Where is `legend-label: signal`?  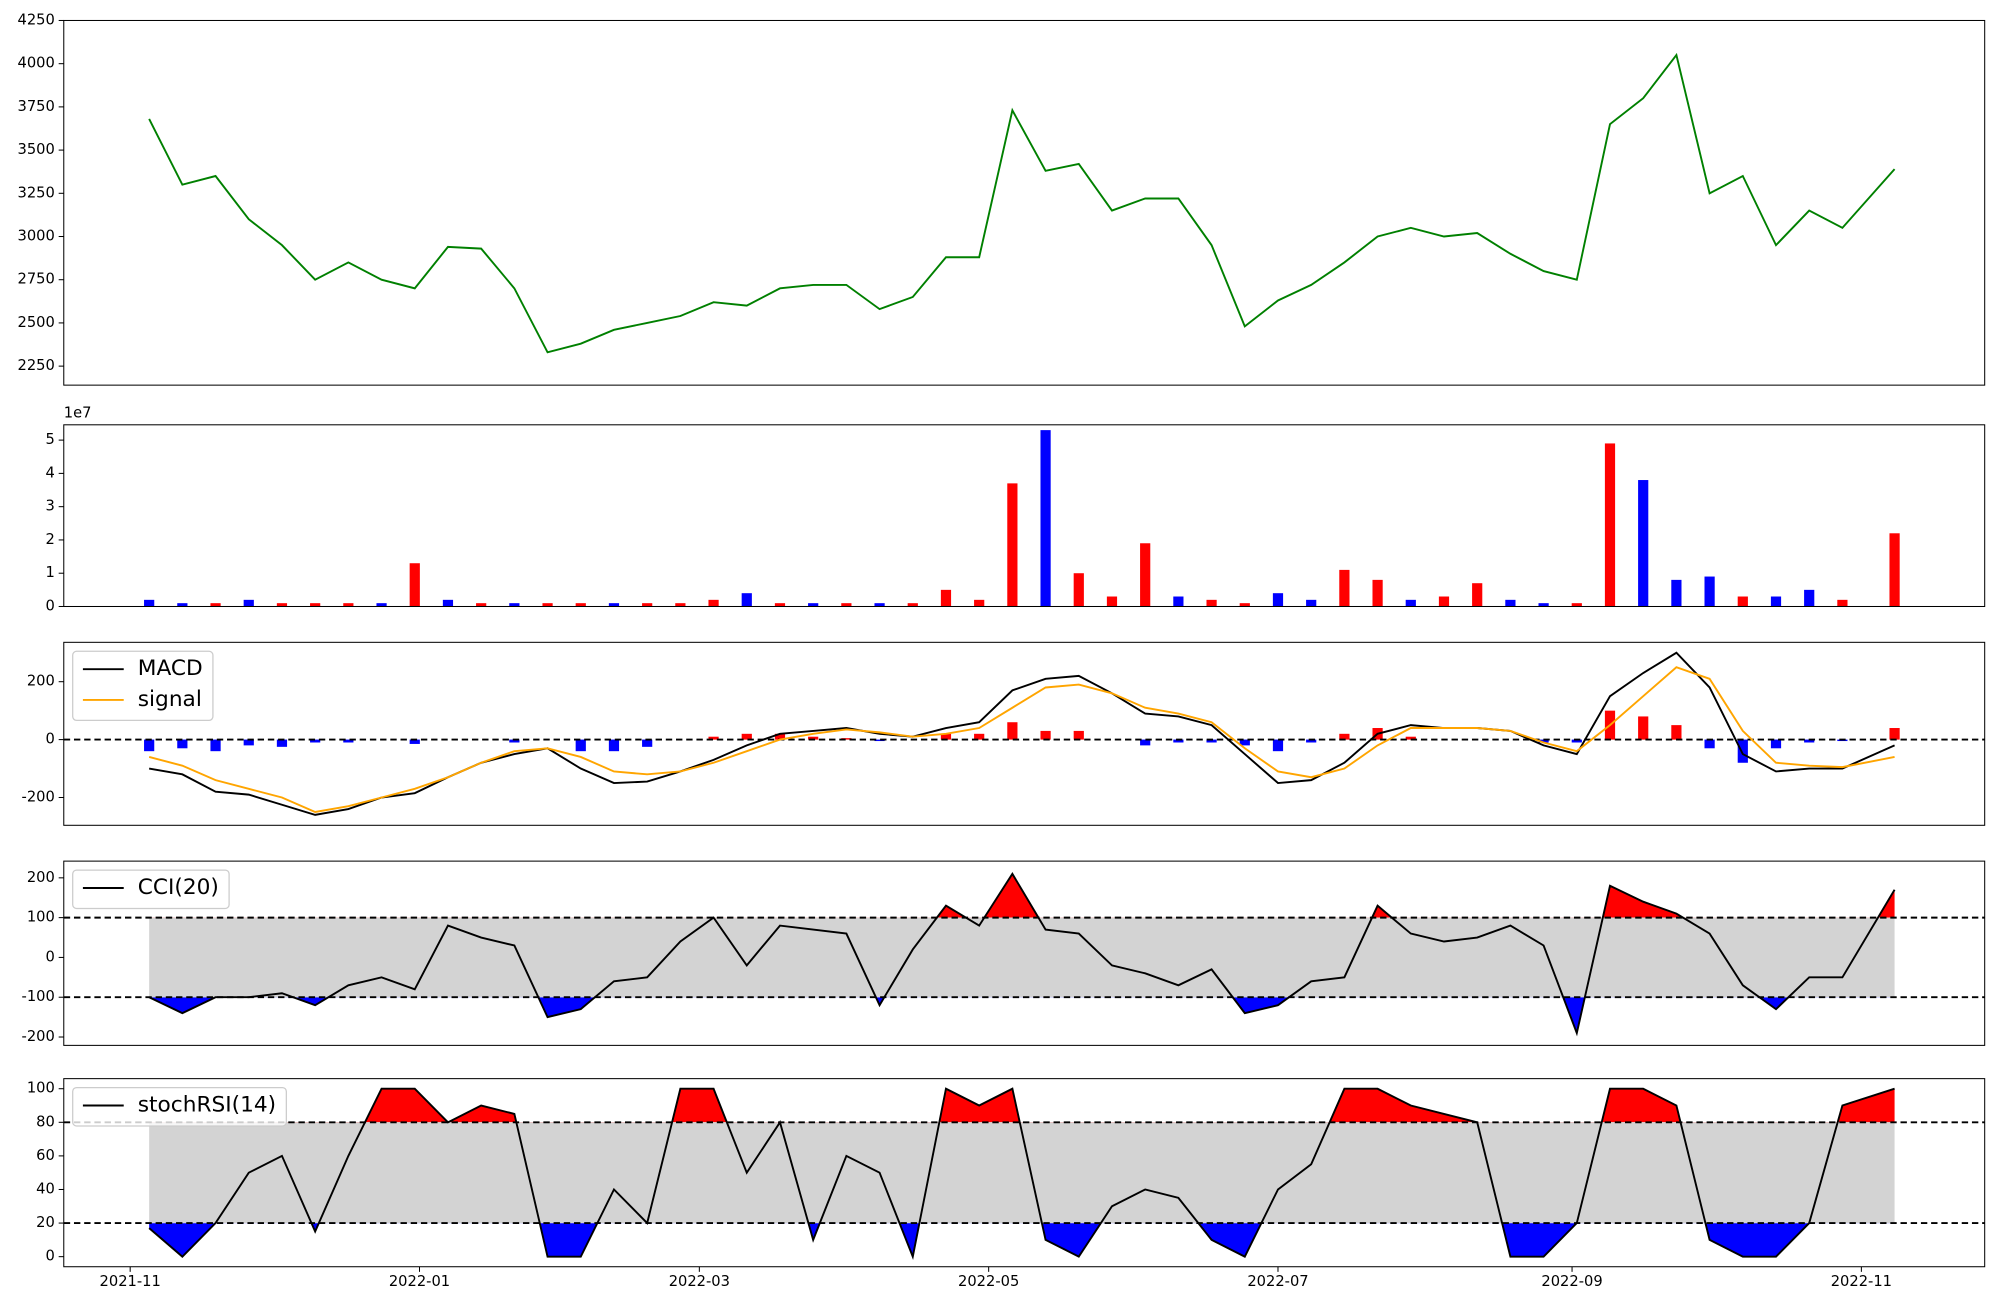
legend-label: signal is located at coordinates (170, 699).